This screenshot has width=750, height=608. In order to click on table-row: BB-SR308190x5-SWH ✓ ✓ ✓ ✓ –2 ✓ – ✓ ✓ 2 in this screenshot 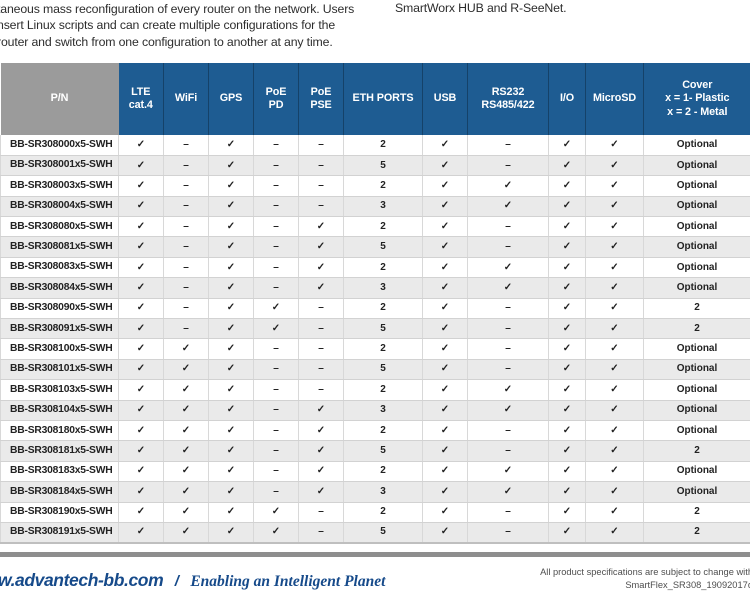, I will do `click(375, 512)`.